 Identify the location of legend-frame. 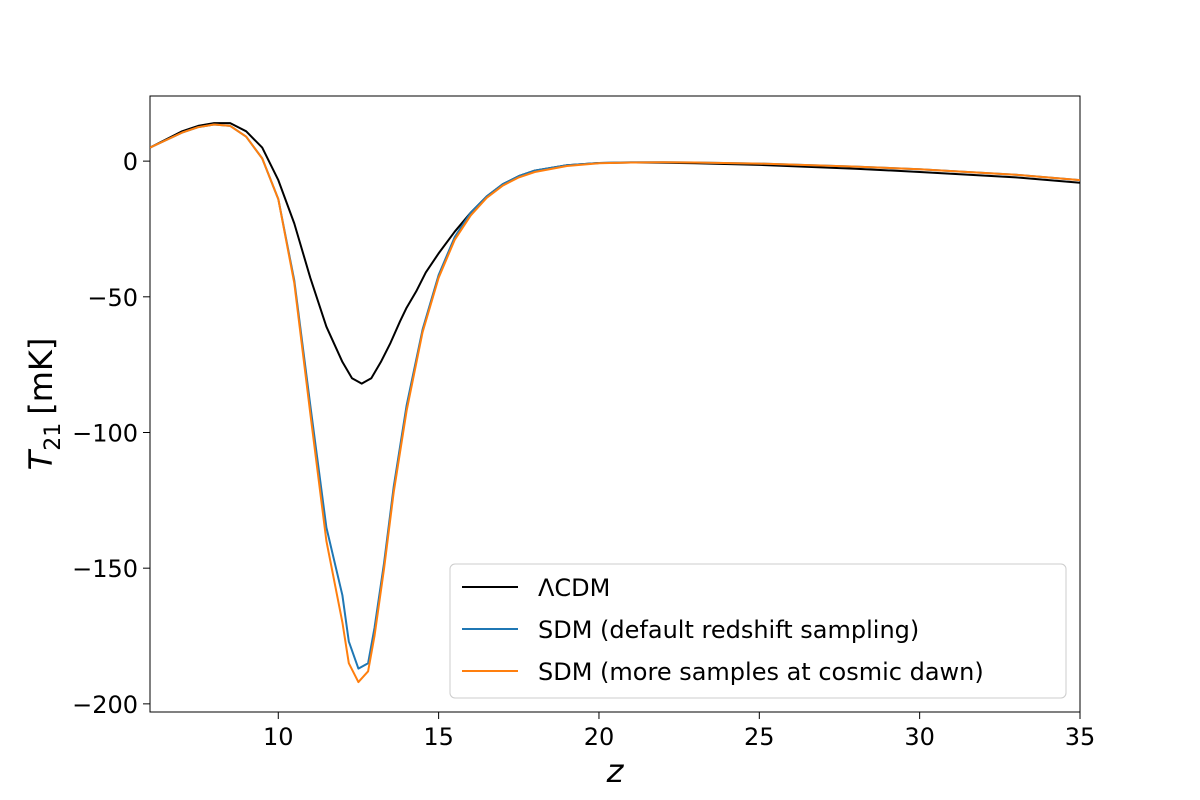
(758, 631).